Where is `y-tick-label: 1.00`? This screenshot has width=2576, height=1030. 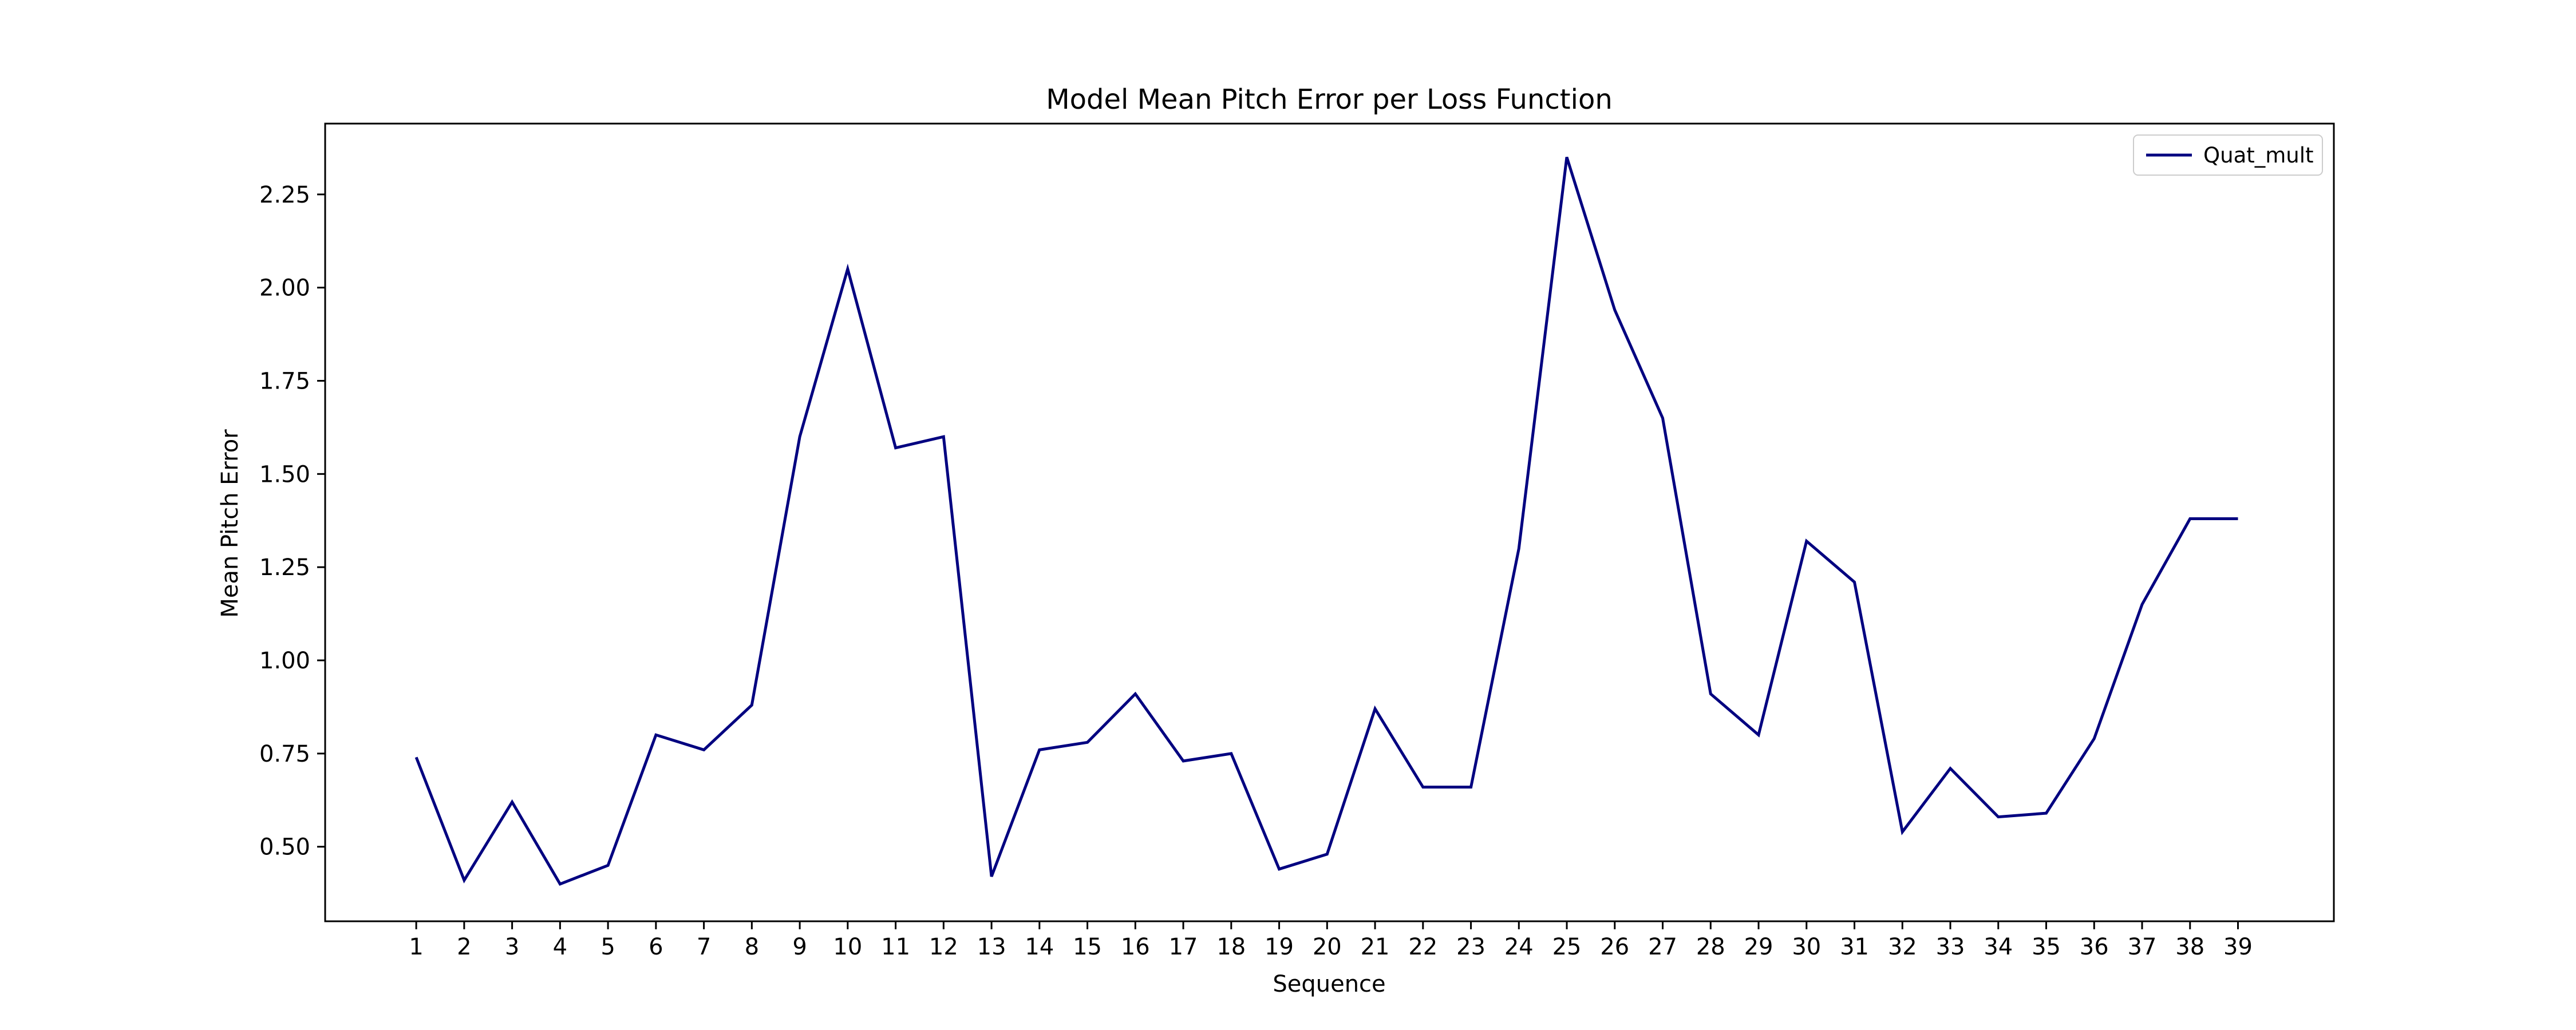
y-tick-label: 1.00 is located at coordinates (284, 661).